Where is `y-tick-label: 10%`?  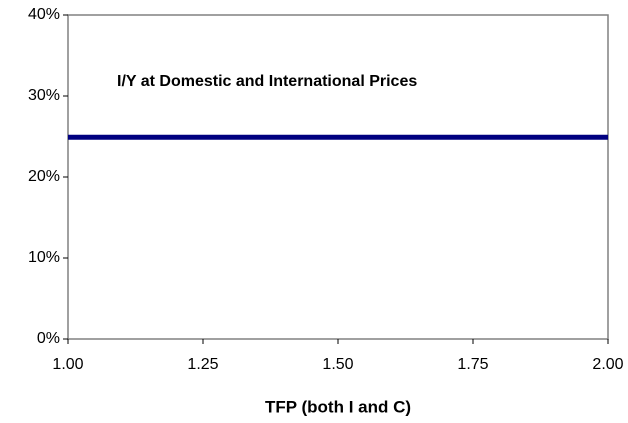
y-tick-label: 10% is located at coordinates (44, 257).